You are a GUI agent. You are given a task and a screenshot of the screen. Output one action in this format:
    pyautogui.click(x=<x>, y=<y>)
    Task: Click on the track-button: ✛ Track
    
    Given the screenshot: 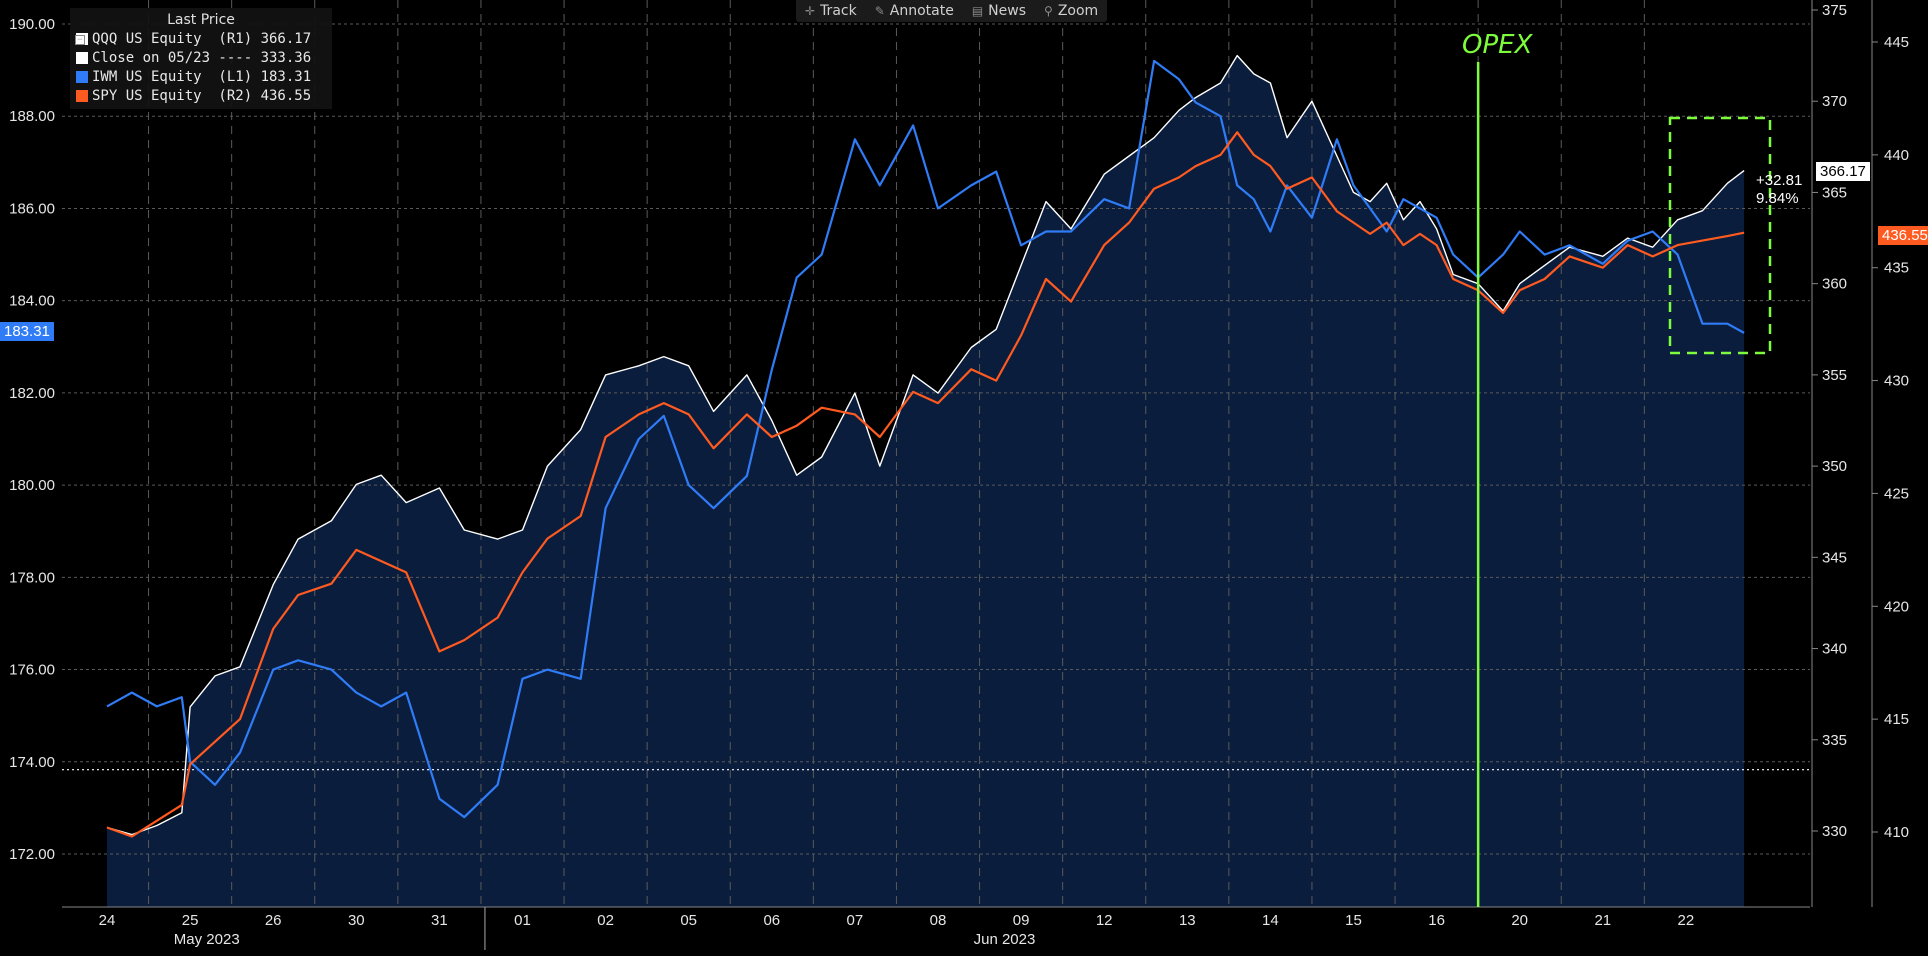 What is the action you would take?
    pyautogui.click(x=831, y=11)
    